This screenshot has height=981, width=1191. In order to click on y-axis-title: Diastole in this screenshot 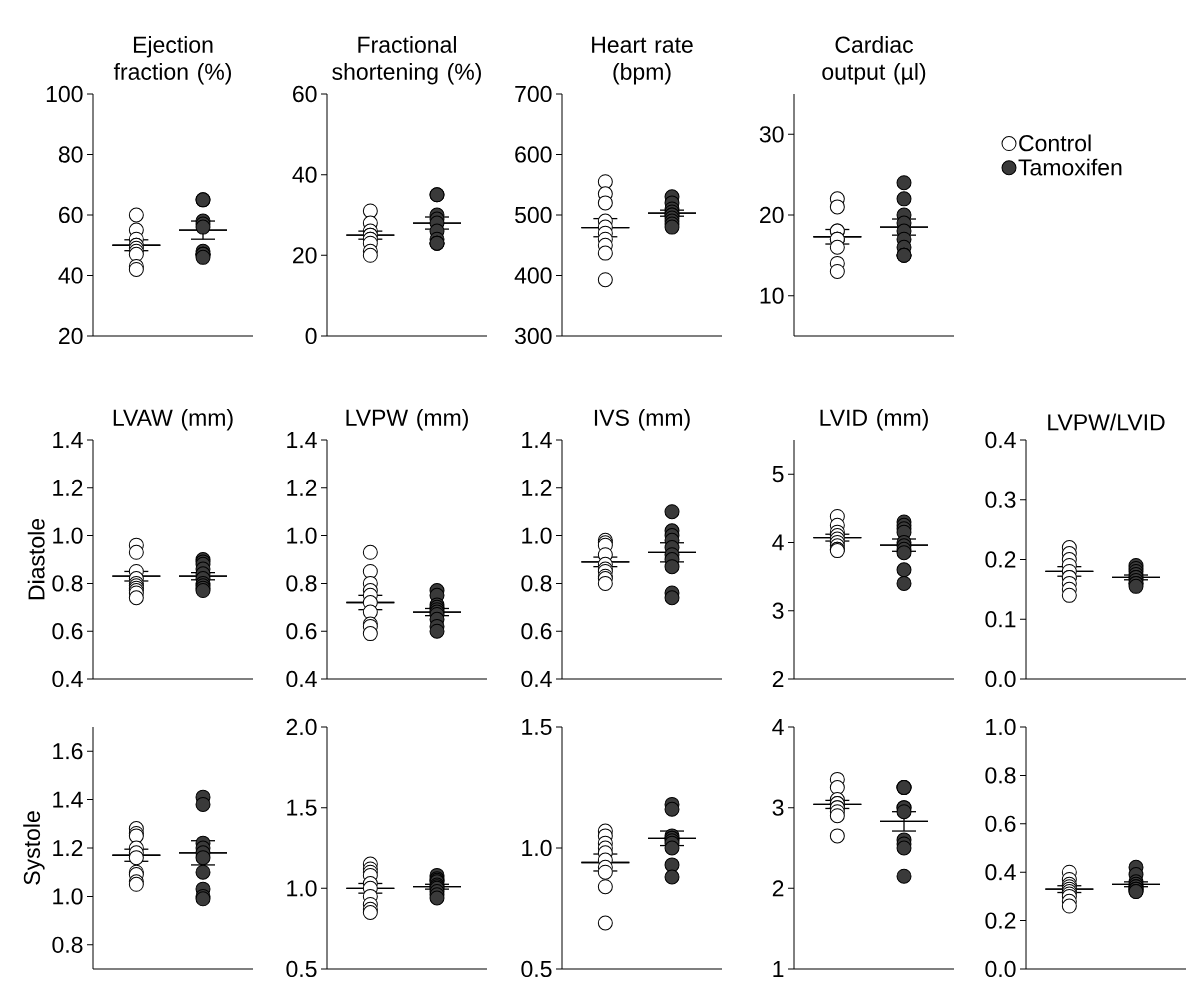, I will do `click(36, 559)`.